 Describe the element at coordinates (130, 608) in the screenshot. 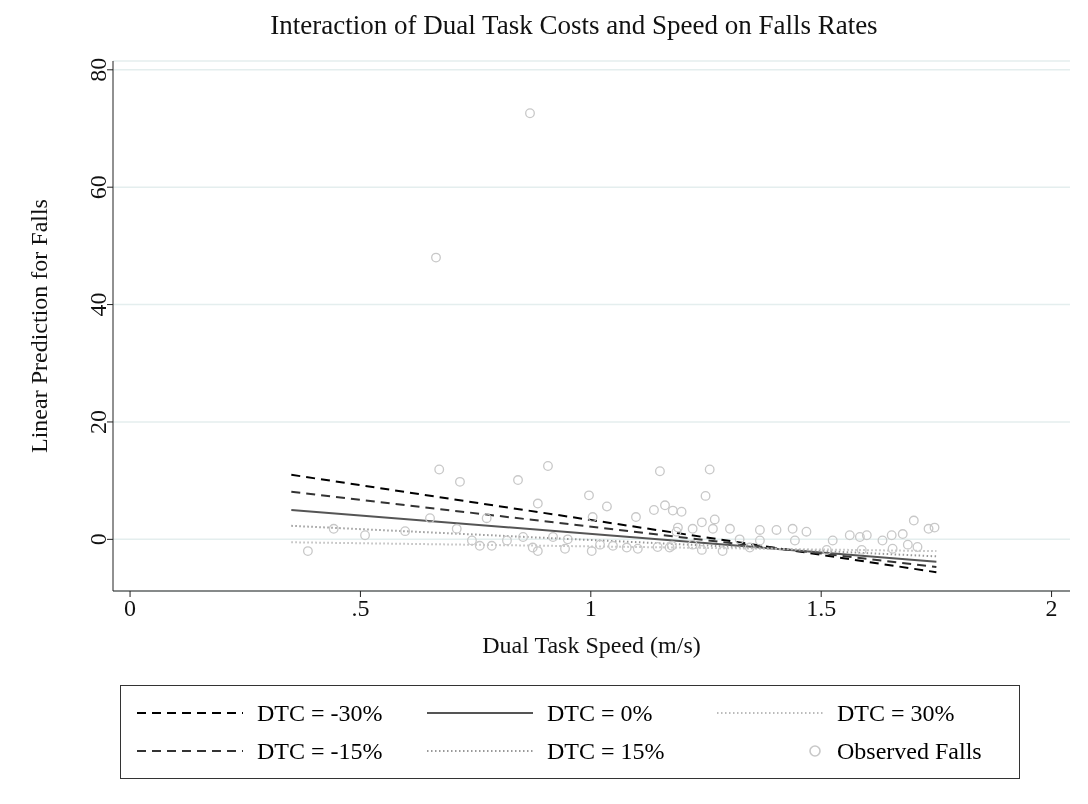

I see `x-tick-label: 0` at that location.